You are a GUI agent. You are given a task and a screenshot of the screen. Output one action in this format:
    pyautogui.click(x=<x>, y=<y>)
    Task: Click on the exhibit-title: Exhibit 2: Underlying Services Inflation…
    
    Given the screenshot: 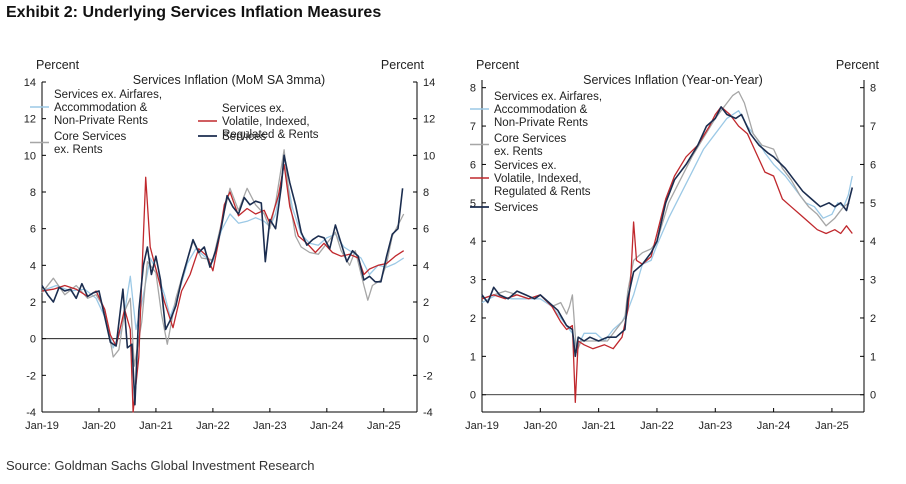 What is the action you would take?
    pyautogui.click(x=194, y=12)
    